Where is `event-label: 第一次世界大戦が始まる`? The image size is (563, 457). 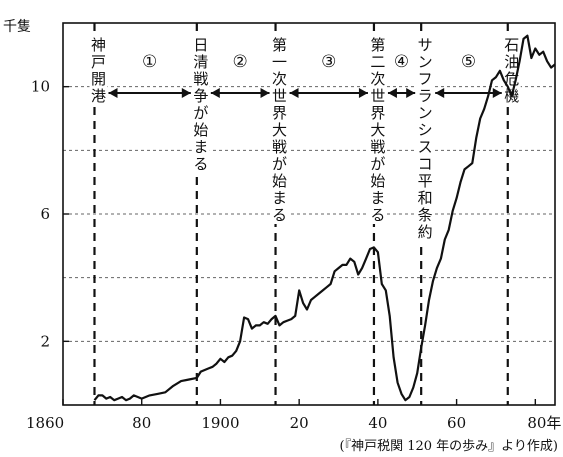
event-label: 第一次世界大戦が始まる is located at coordinates (279, 130).